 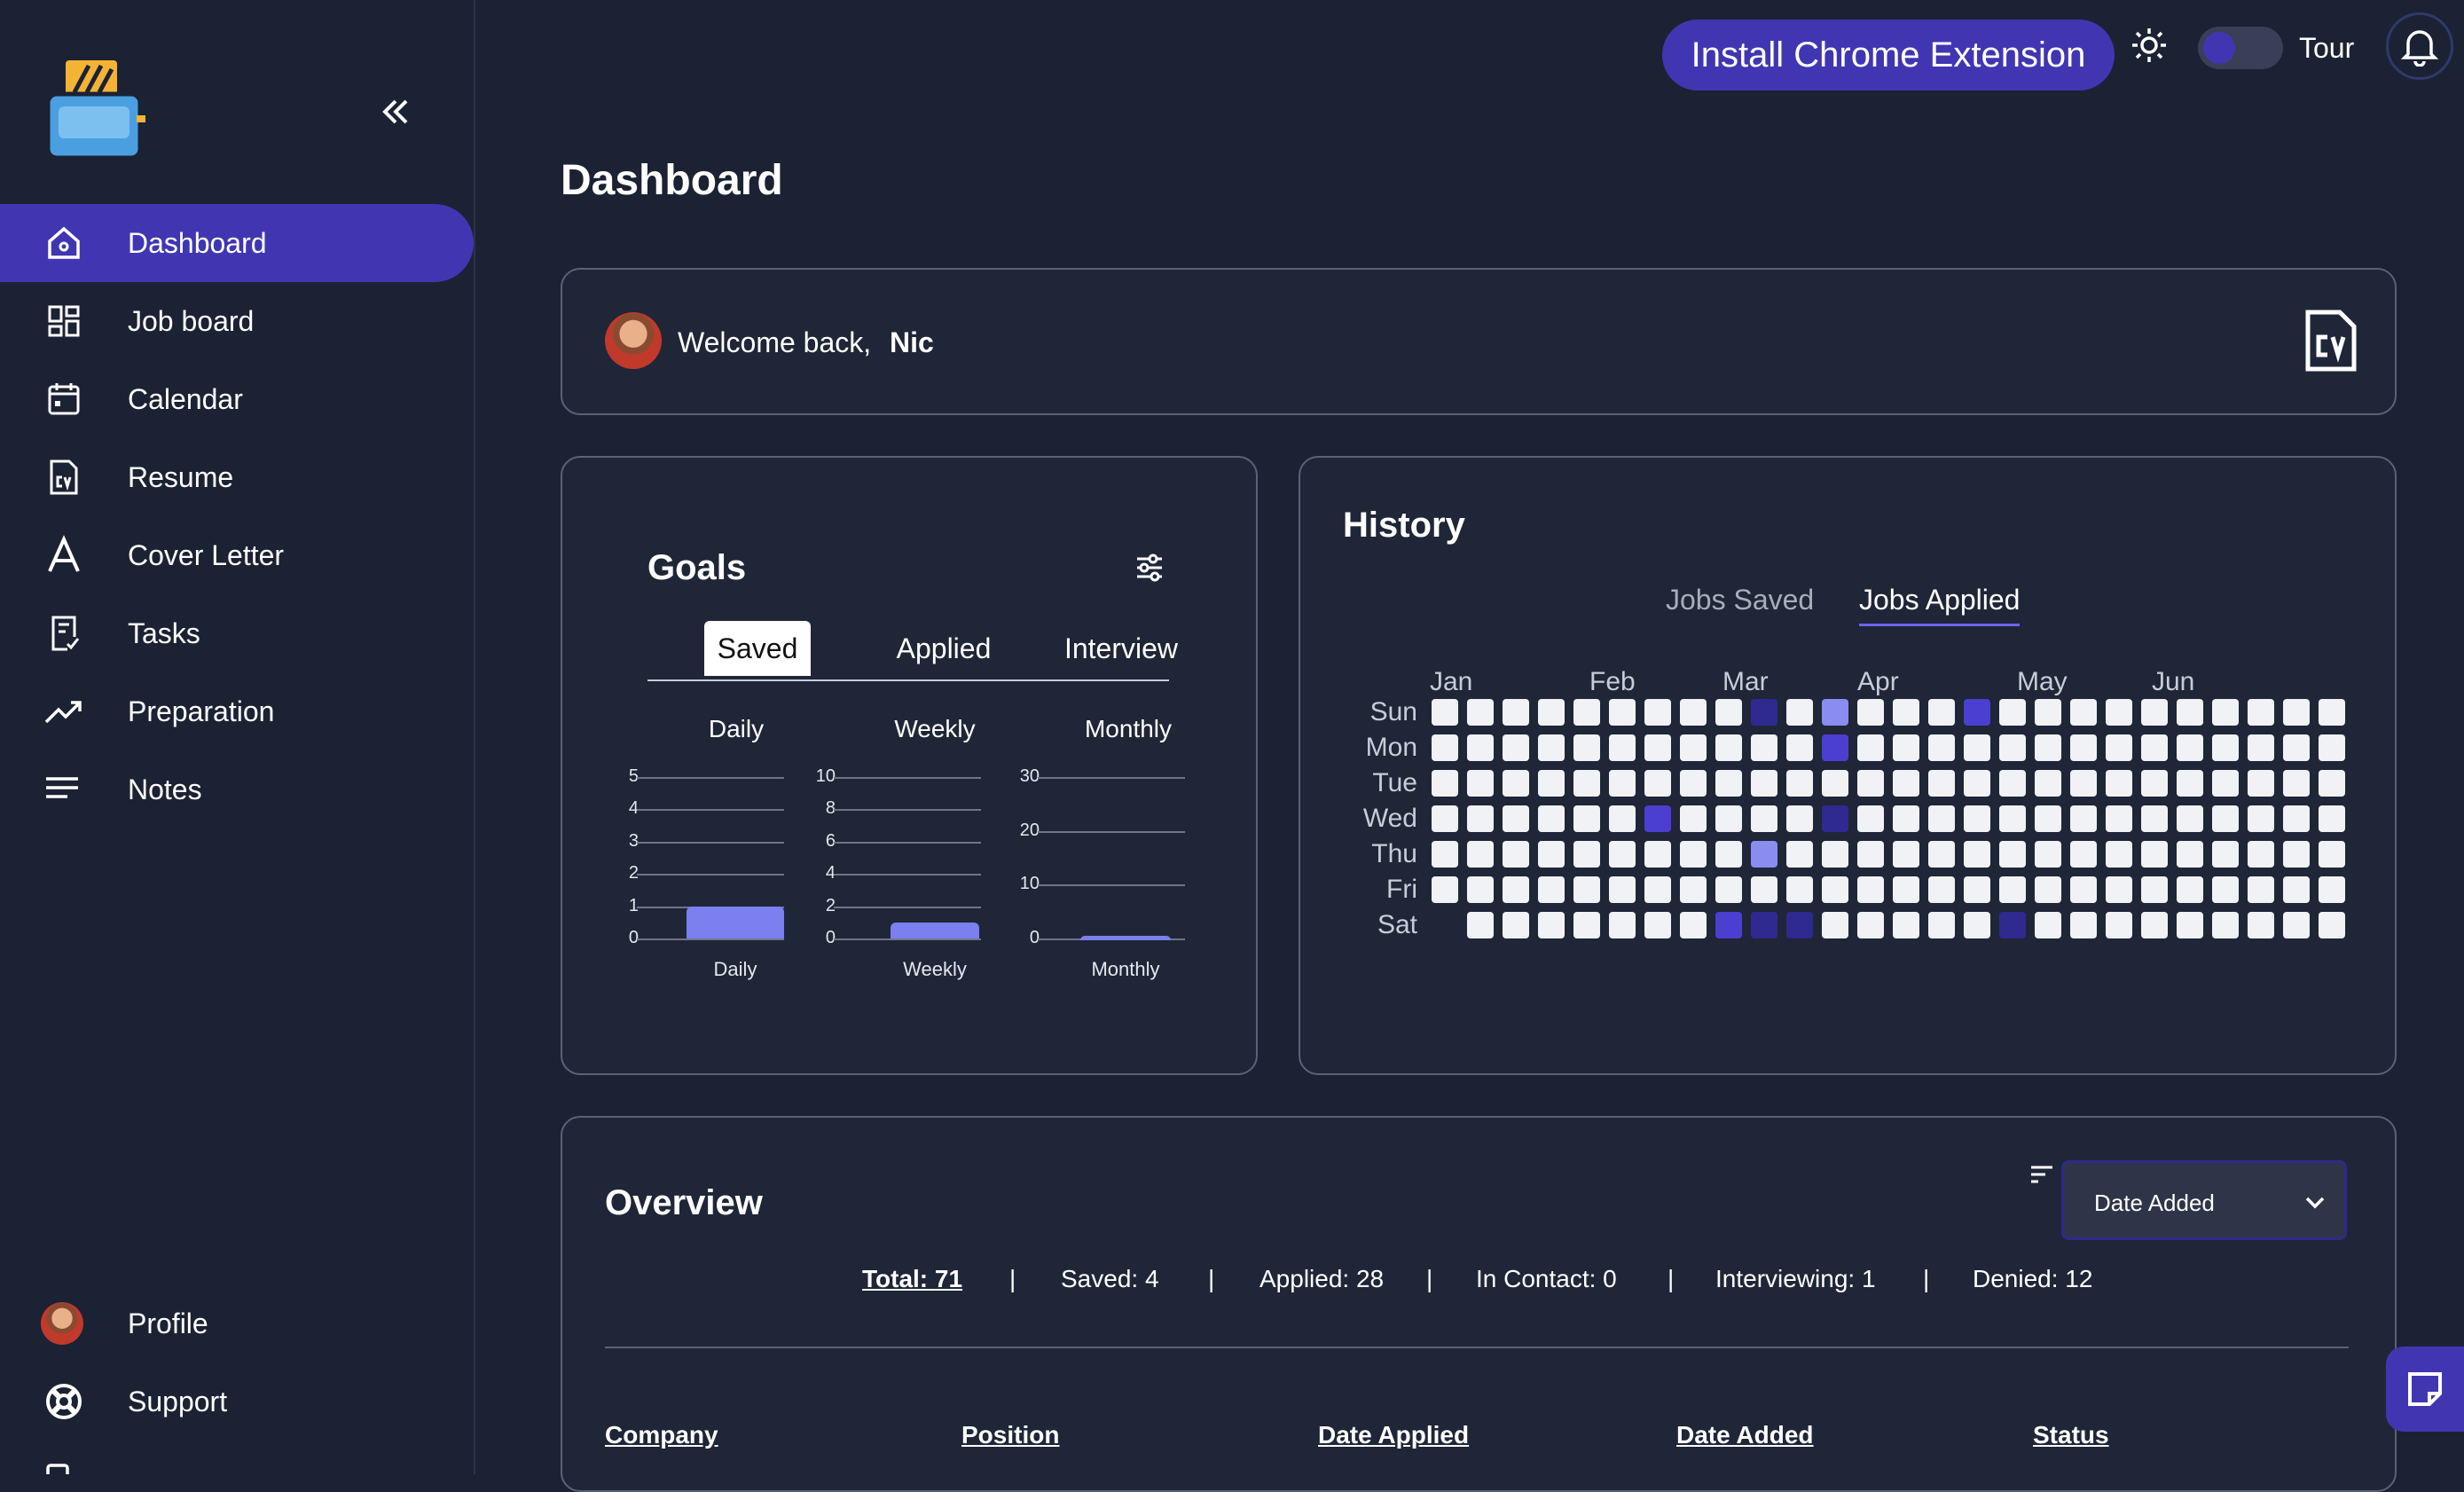 I want to click on tour-toggle, so click(x=2240, y=48).